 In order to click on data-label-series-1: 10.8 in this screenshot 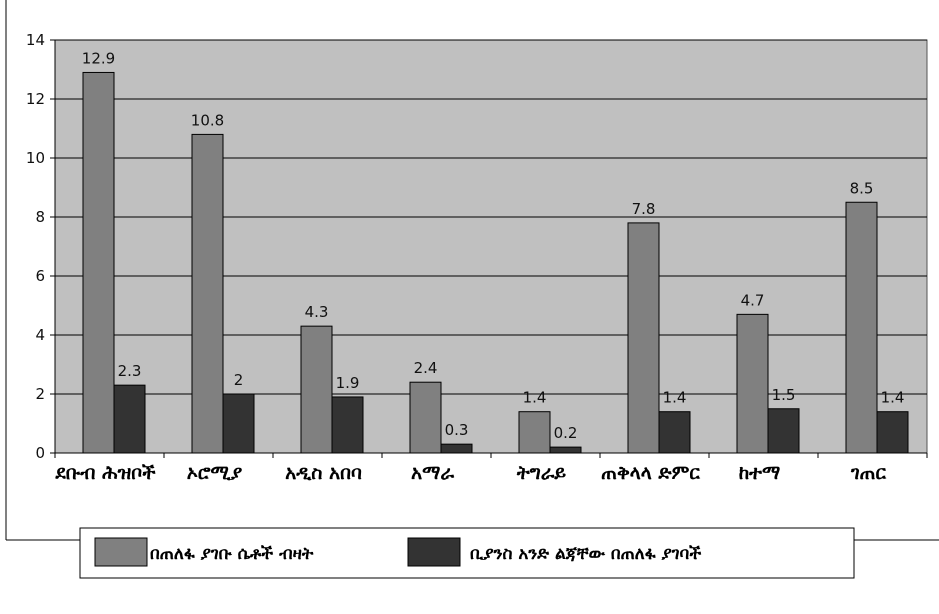, I will do `click(207, 120)`.